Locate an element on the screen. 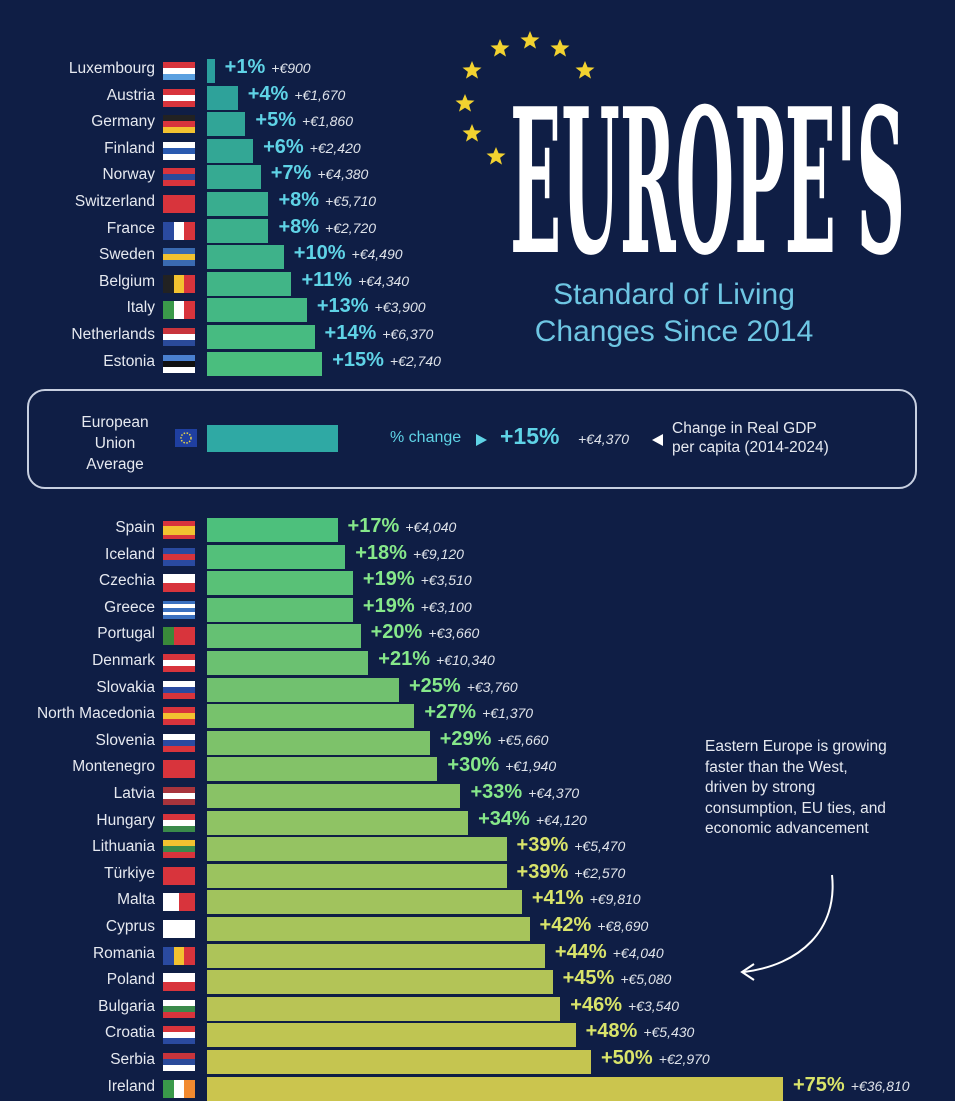  data-label: +42% +€8,690 is located at coordinates (594, 925).